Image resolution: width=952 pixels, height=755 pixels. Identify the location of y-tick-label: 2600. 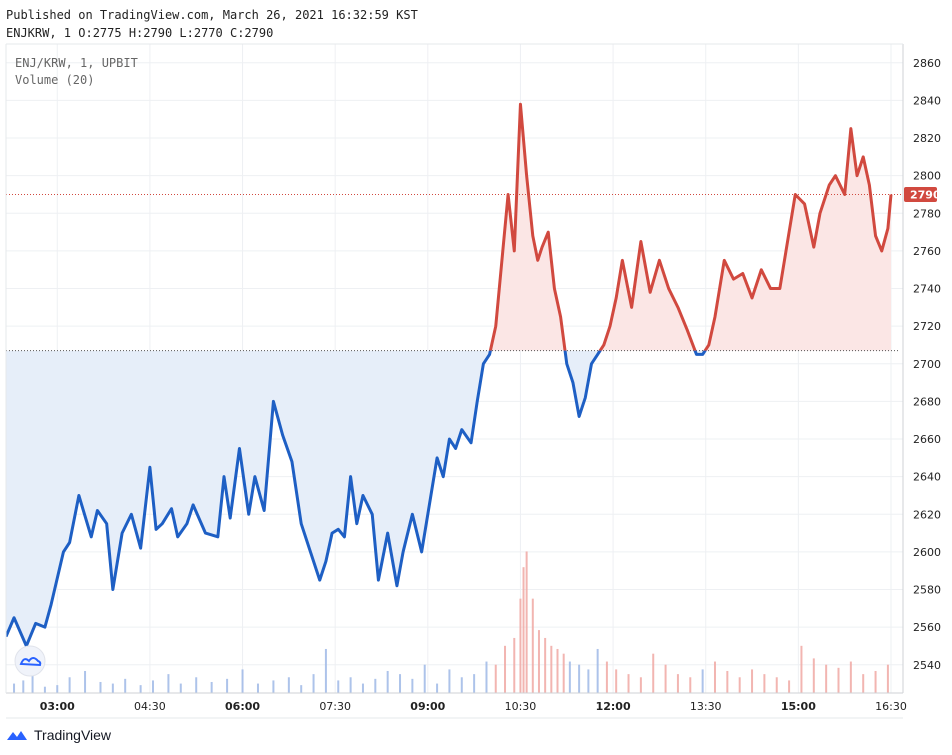
(927, 552).